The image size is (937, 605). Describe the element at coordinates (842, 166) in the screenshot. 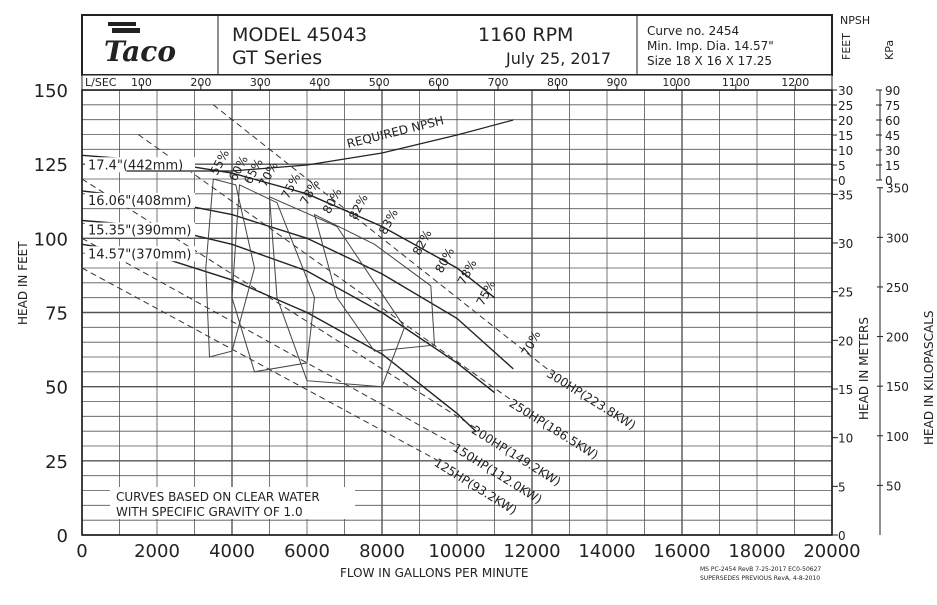

I see `npsh-feet-tick-label: 5` at that location.